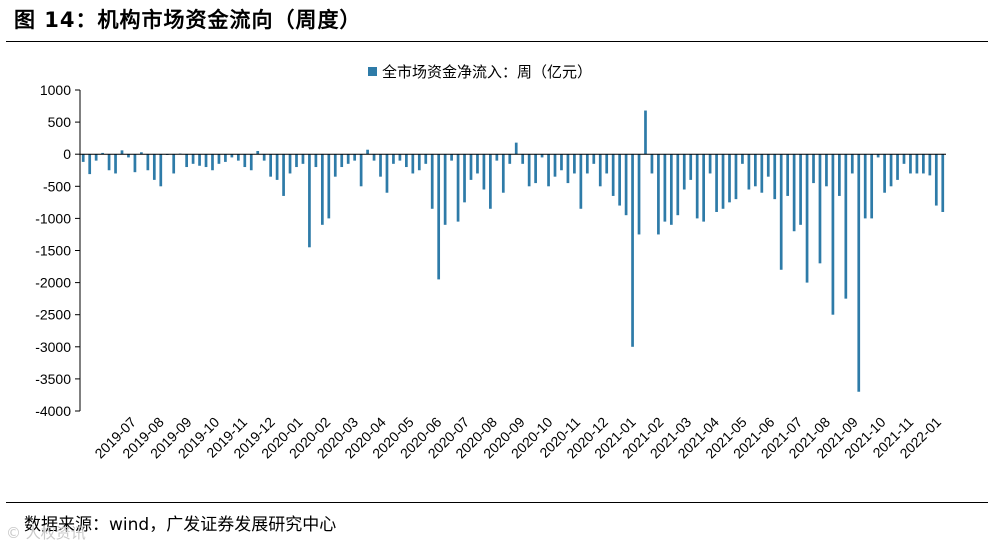  Describe the element at coordinates (53, 218) in the screenshot. I see `y-tick-label: -1000` at that location.